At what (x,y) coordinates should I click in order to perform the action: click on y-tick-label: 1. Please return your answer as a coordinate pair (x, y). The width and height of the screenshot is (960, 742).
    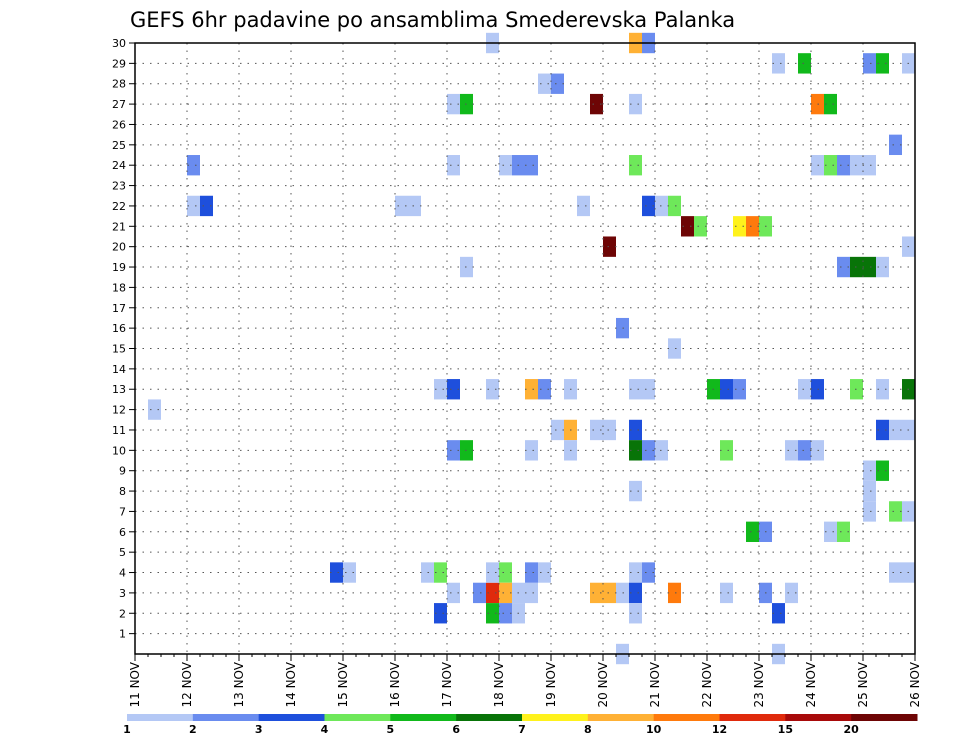
    Looking at the image, I should click on (122, 634).